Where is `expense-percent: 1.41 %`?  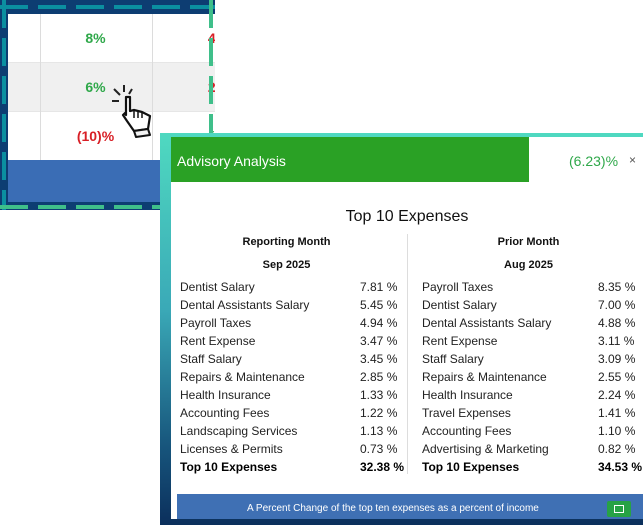 expense-percent: 1.41 % is located at coordinates (617, 413).